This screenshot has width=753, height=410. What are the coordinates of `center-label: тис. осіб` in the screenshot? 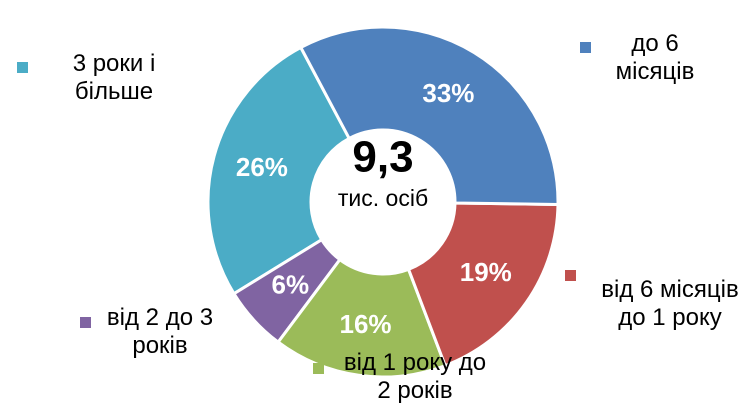 It's located at (383, 198).